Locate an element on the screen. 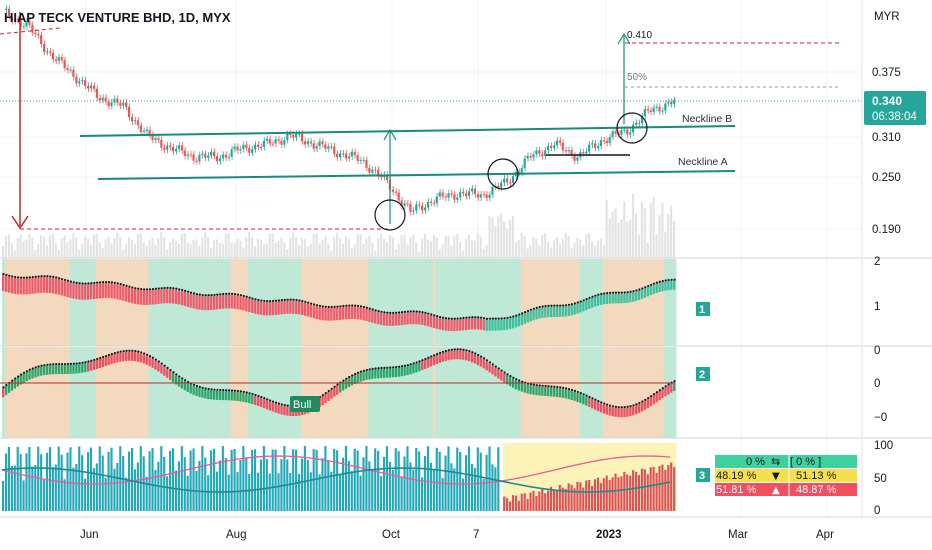 The image size is (932, 550). table-cell: 51.13 % is located at coordinates (816, 476).